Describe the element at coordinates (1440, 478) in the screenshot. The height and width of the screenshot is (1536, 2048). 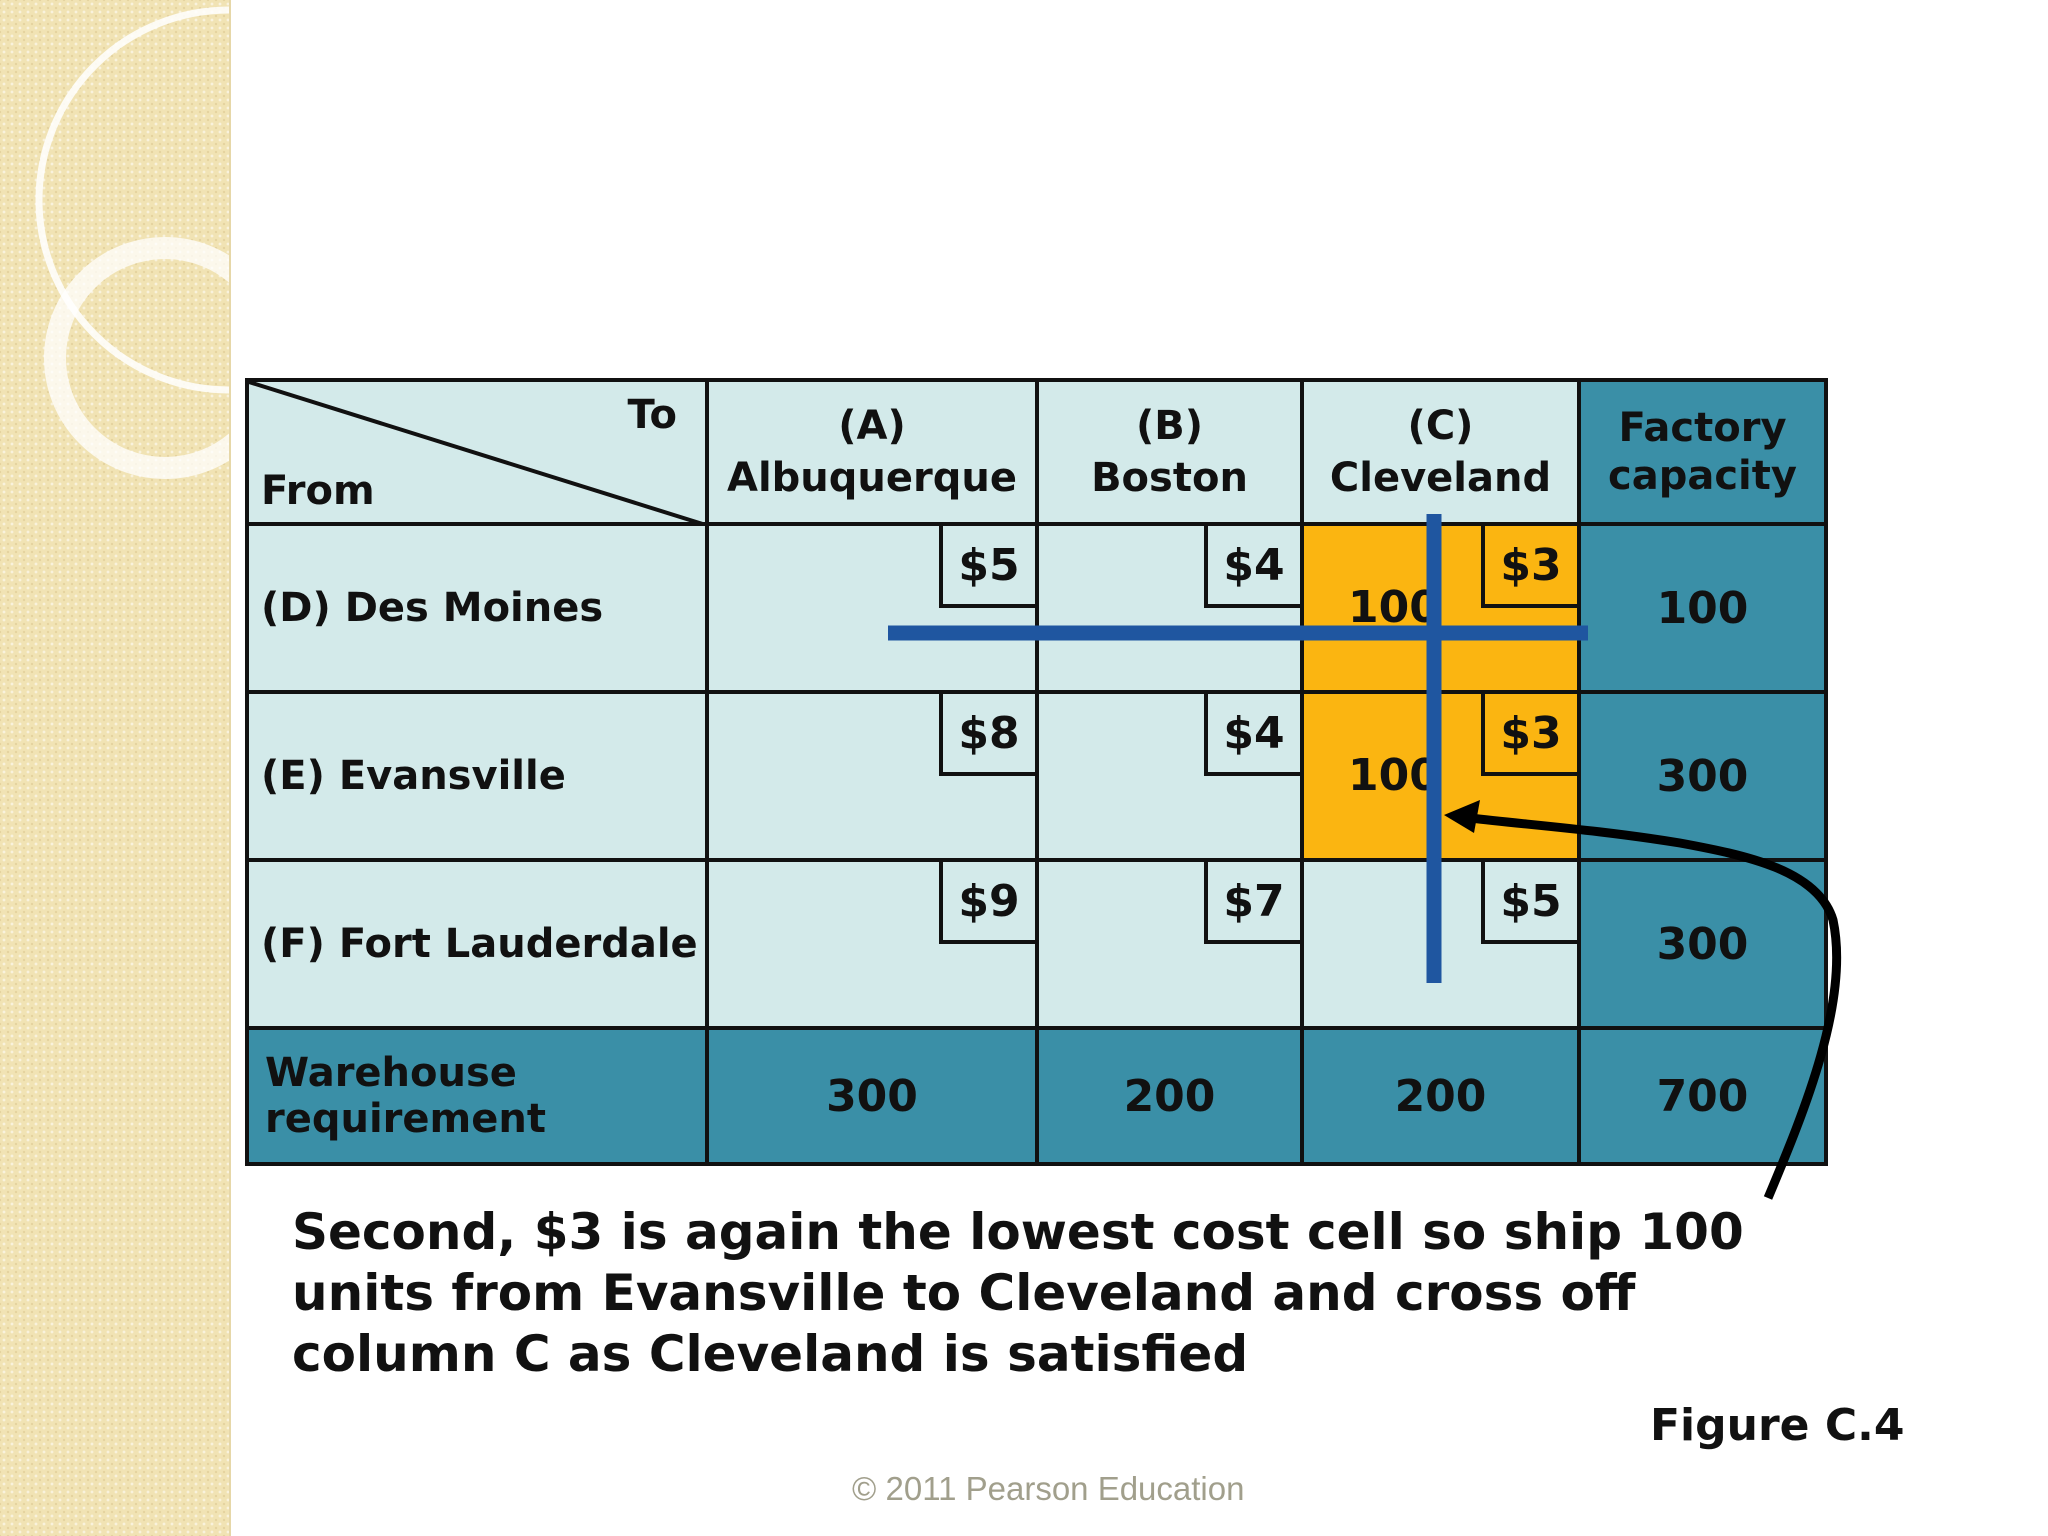
I see `column-name-cleveland: Cleveland` at that location.